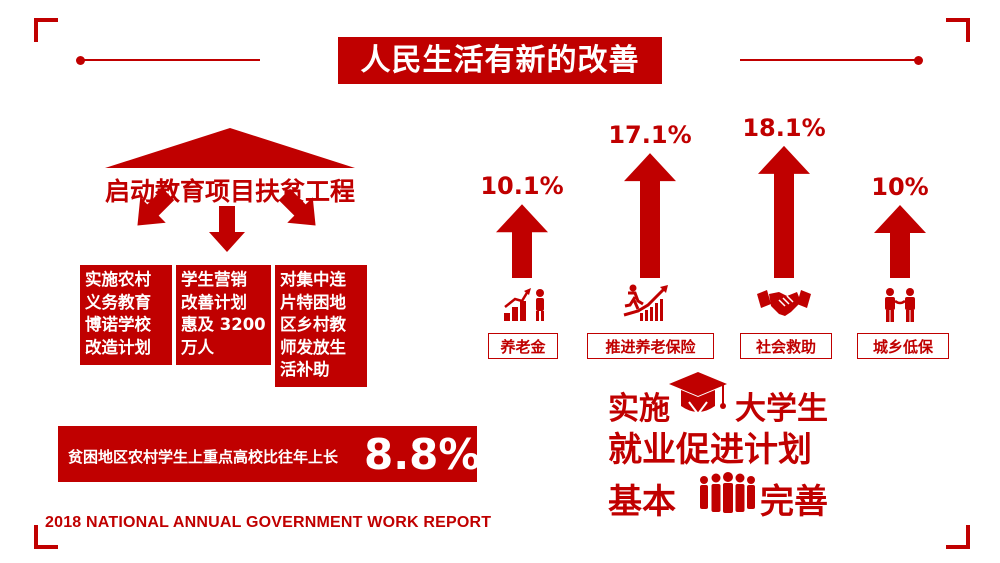 Image resolution: width=1000 pixels, height=563 pixels. Describe the element at coordinates (650, 346) in the screenshot. I see `category-insurance: 推进养老保险` at that location.